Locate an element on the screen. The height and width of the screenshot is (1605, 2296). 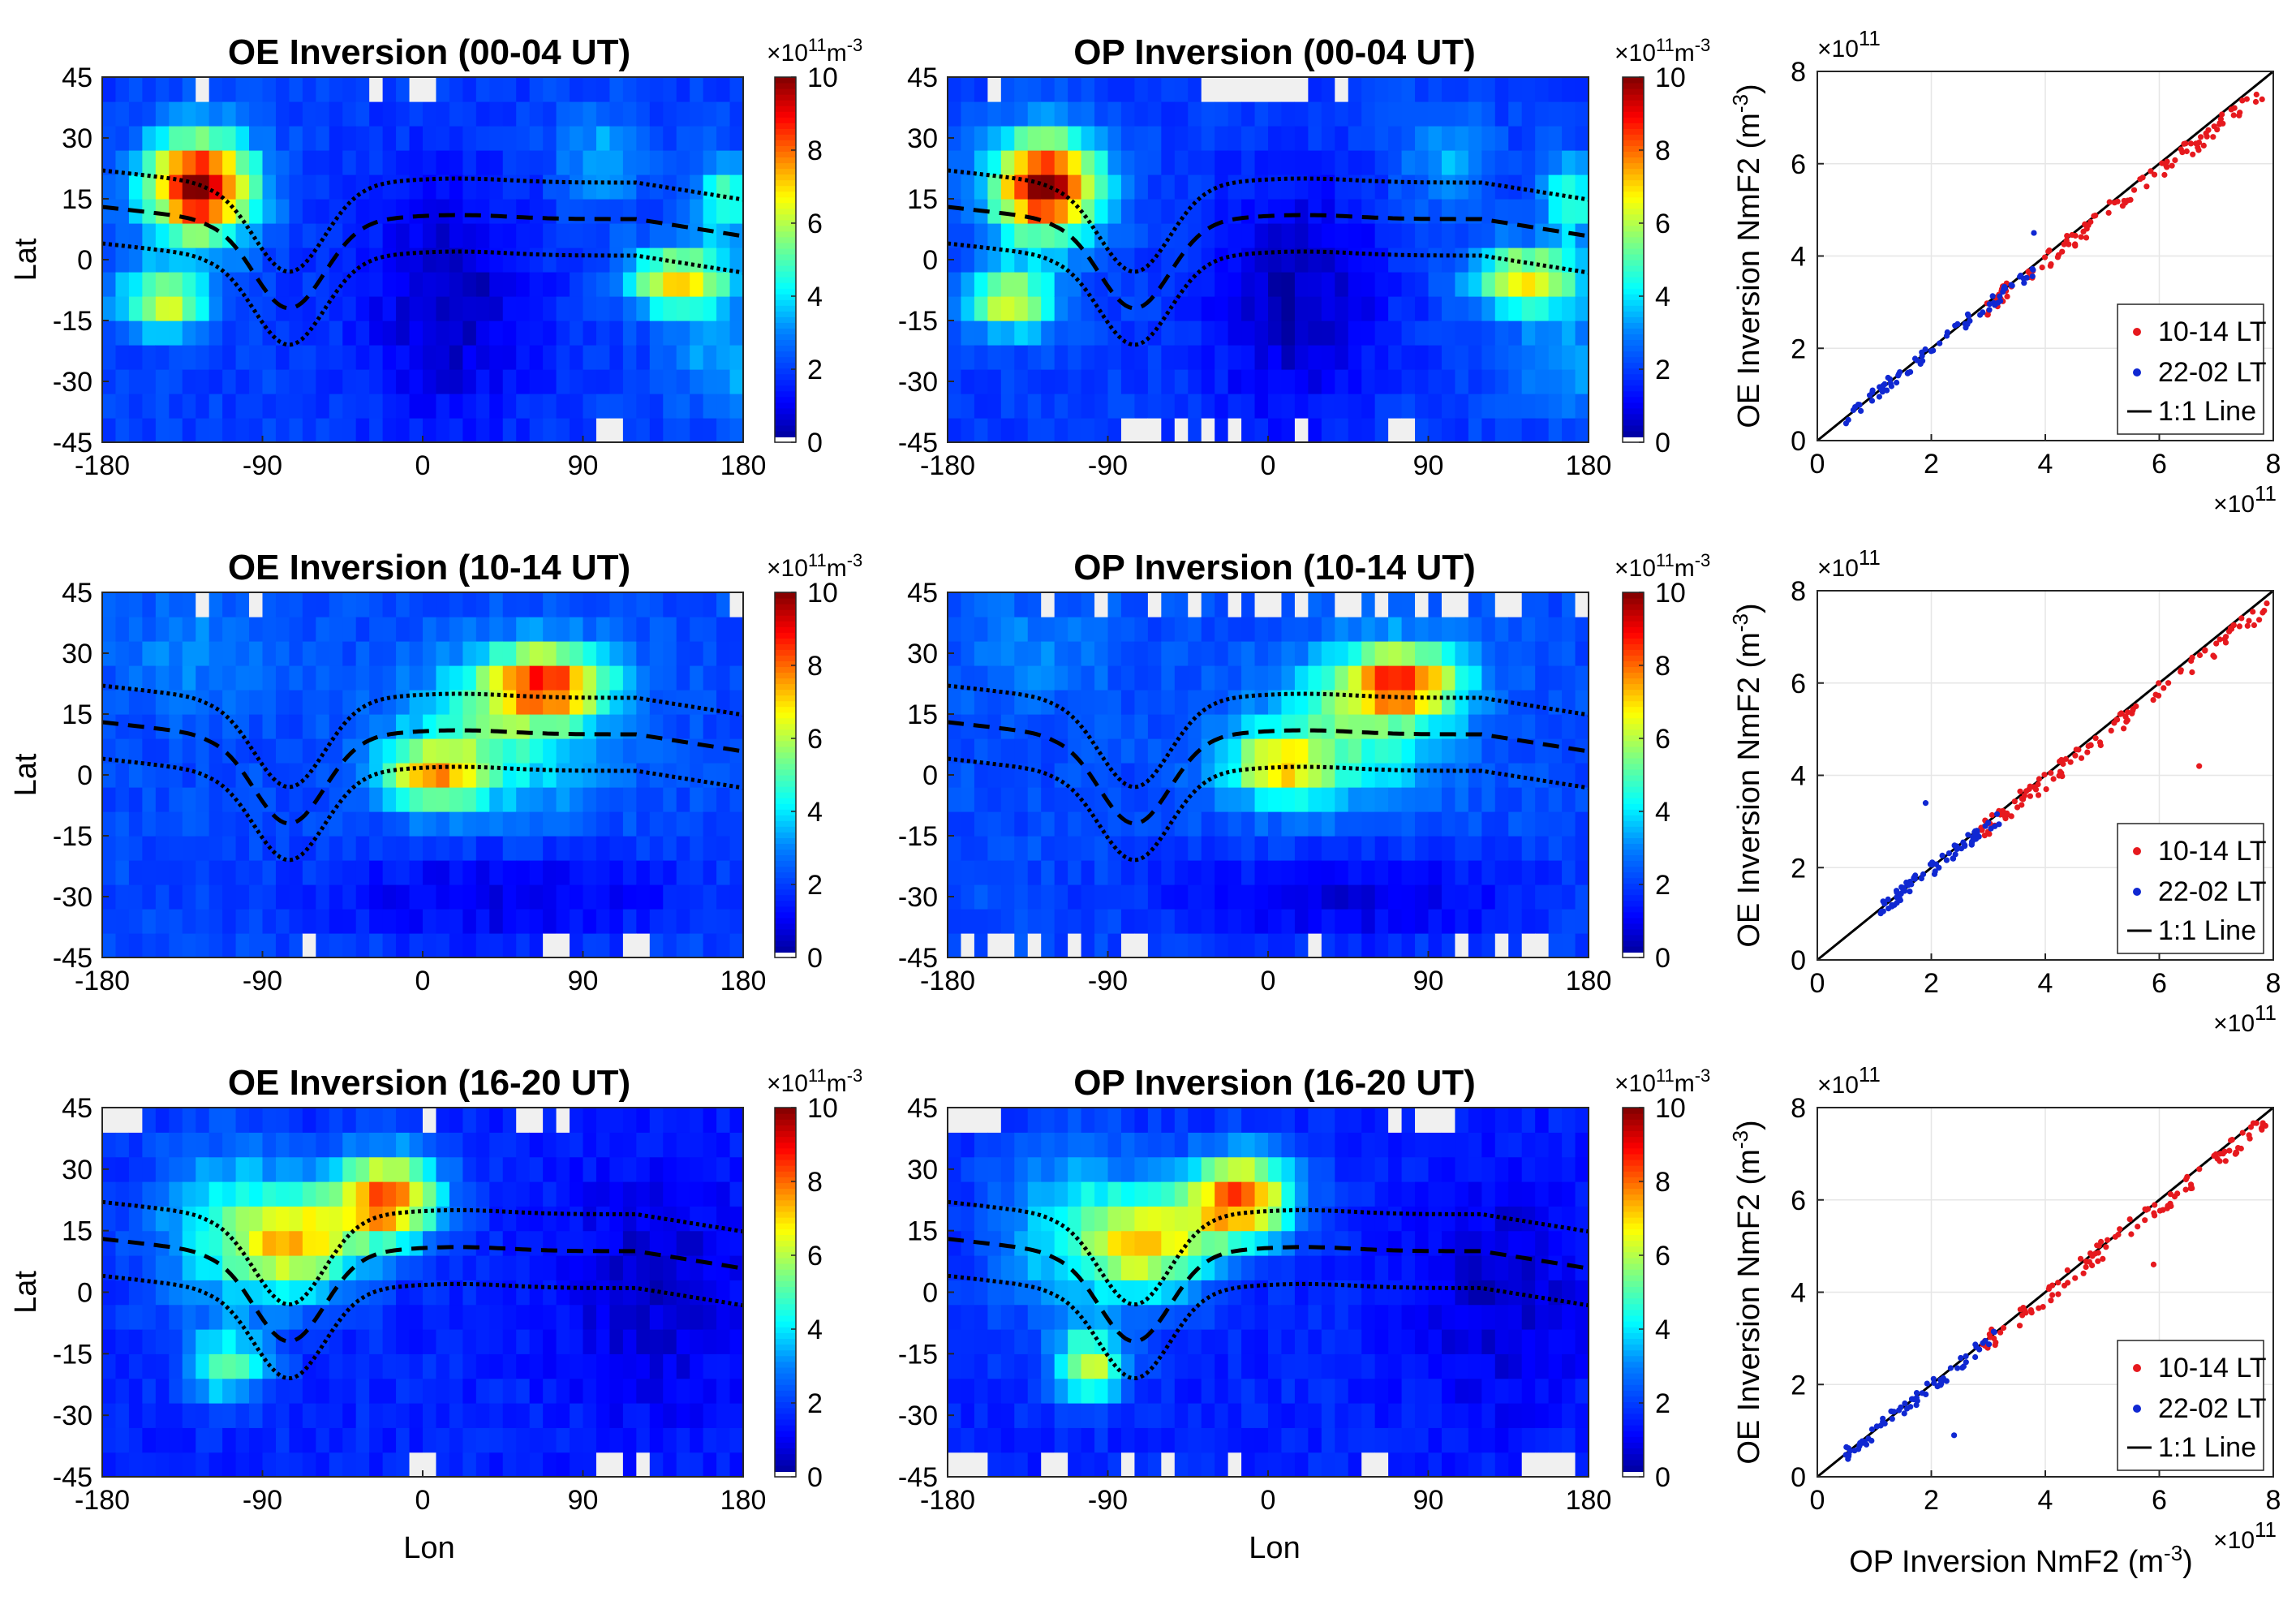
y-tick-label: 6 is located at coordinates (1798, 684).